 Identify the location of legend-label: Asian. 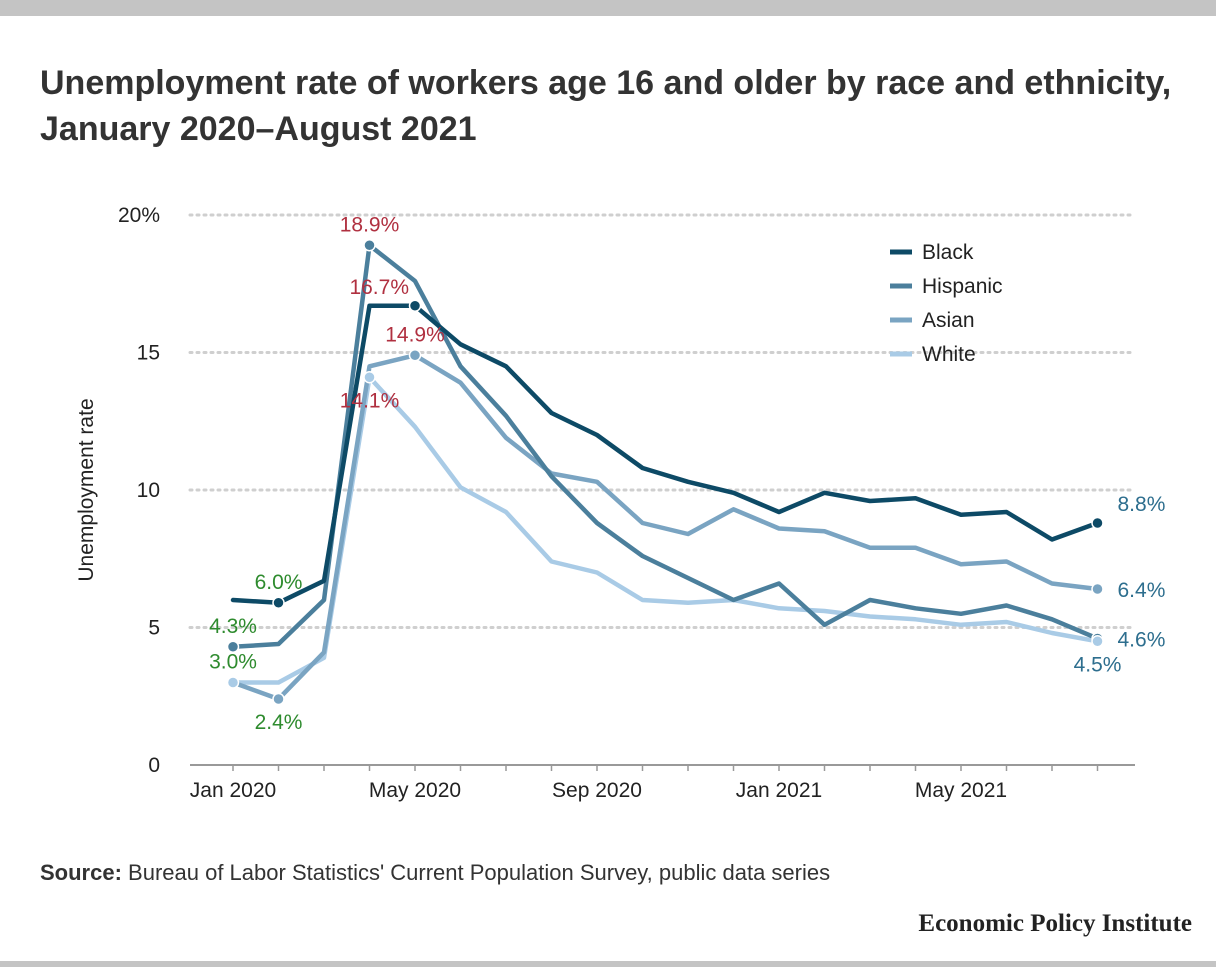
(948, 320).